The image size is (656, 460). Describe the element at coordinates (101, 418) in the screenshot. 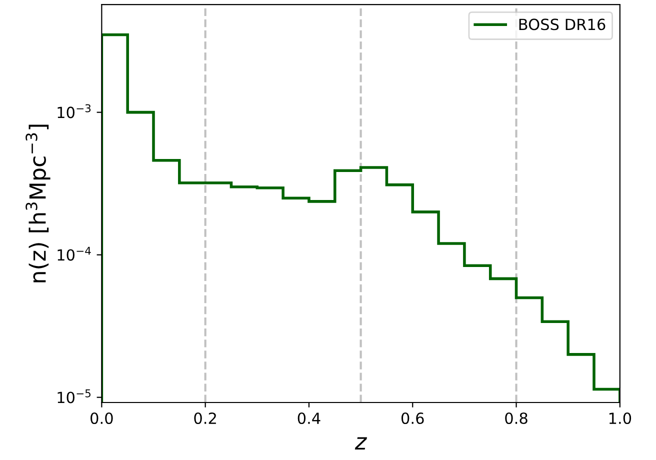

I see `x-tick-label: 0.0` at that location.